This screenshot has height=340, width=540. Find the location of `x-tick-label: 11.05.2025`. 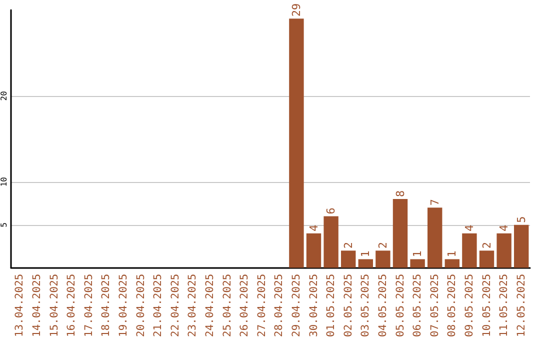

x-tick-label: 11.05.2025 is located at coordinates (504, 306).